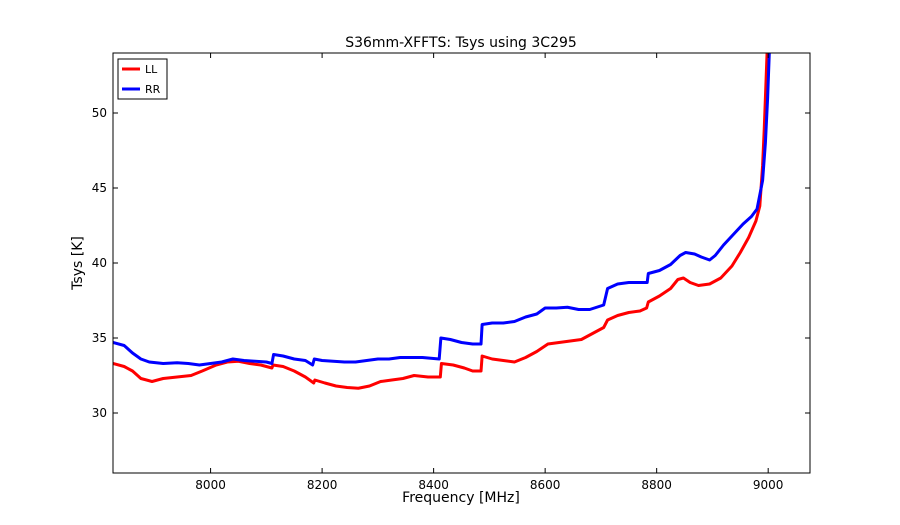 The image size is (900, 525). I want to click on y-tick-label: 45, so click(99, 188).